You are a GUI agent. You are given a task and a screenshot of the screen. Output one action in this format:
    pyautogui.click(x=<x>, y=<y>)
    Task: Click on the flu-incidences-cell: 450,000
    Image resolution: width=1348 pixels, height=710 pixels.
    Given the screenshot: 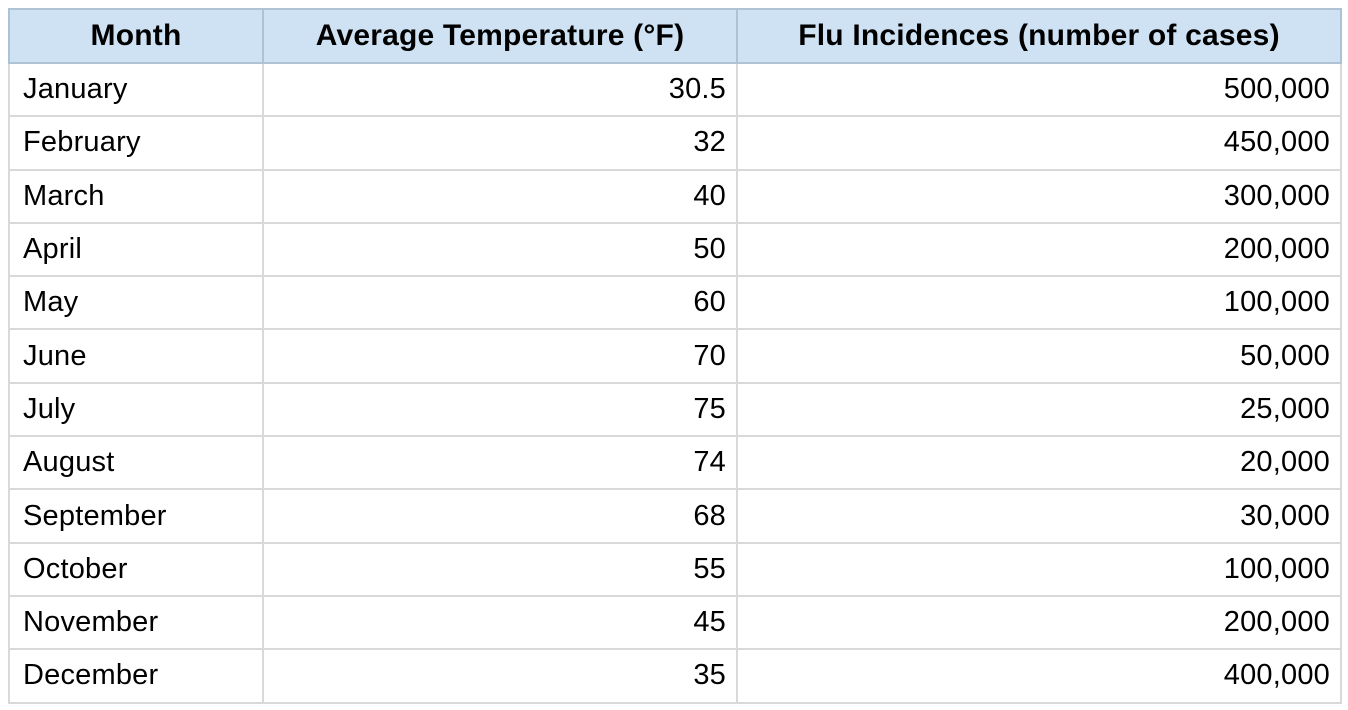 What is the action you would take?
    pyautogui.click(x=1039, y=143)
    